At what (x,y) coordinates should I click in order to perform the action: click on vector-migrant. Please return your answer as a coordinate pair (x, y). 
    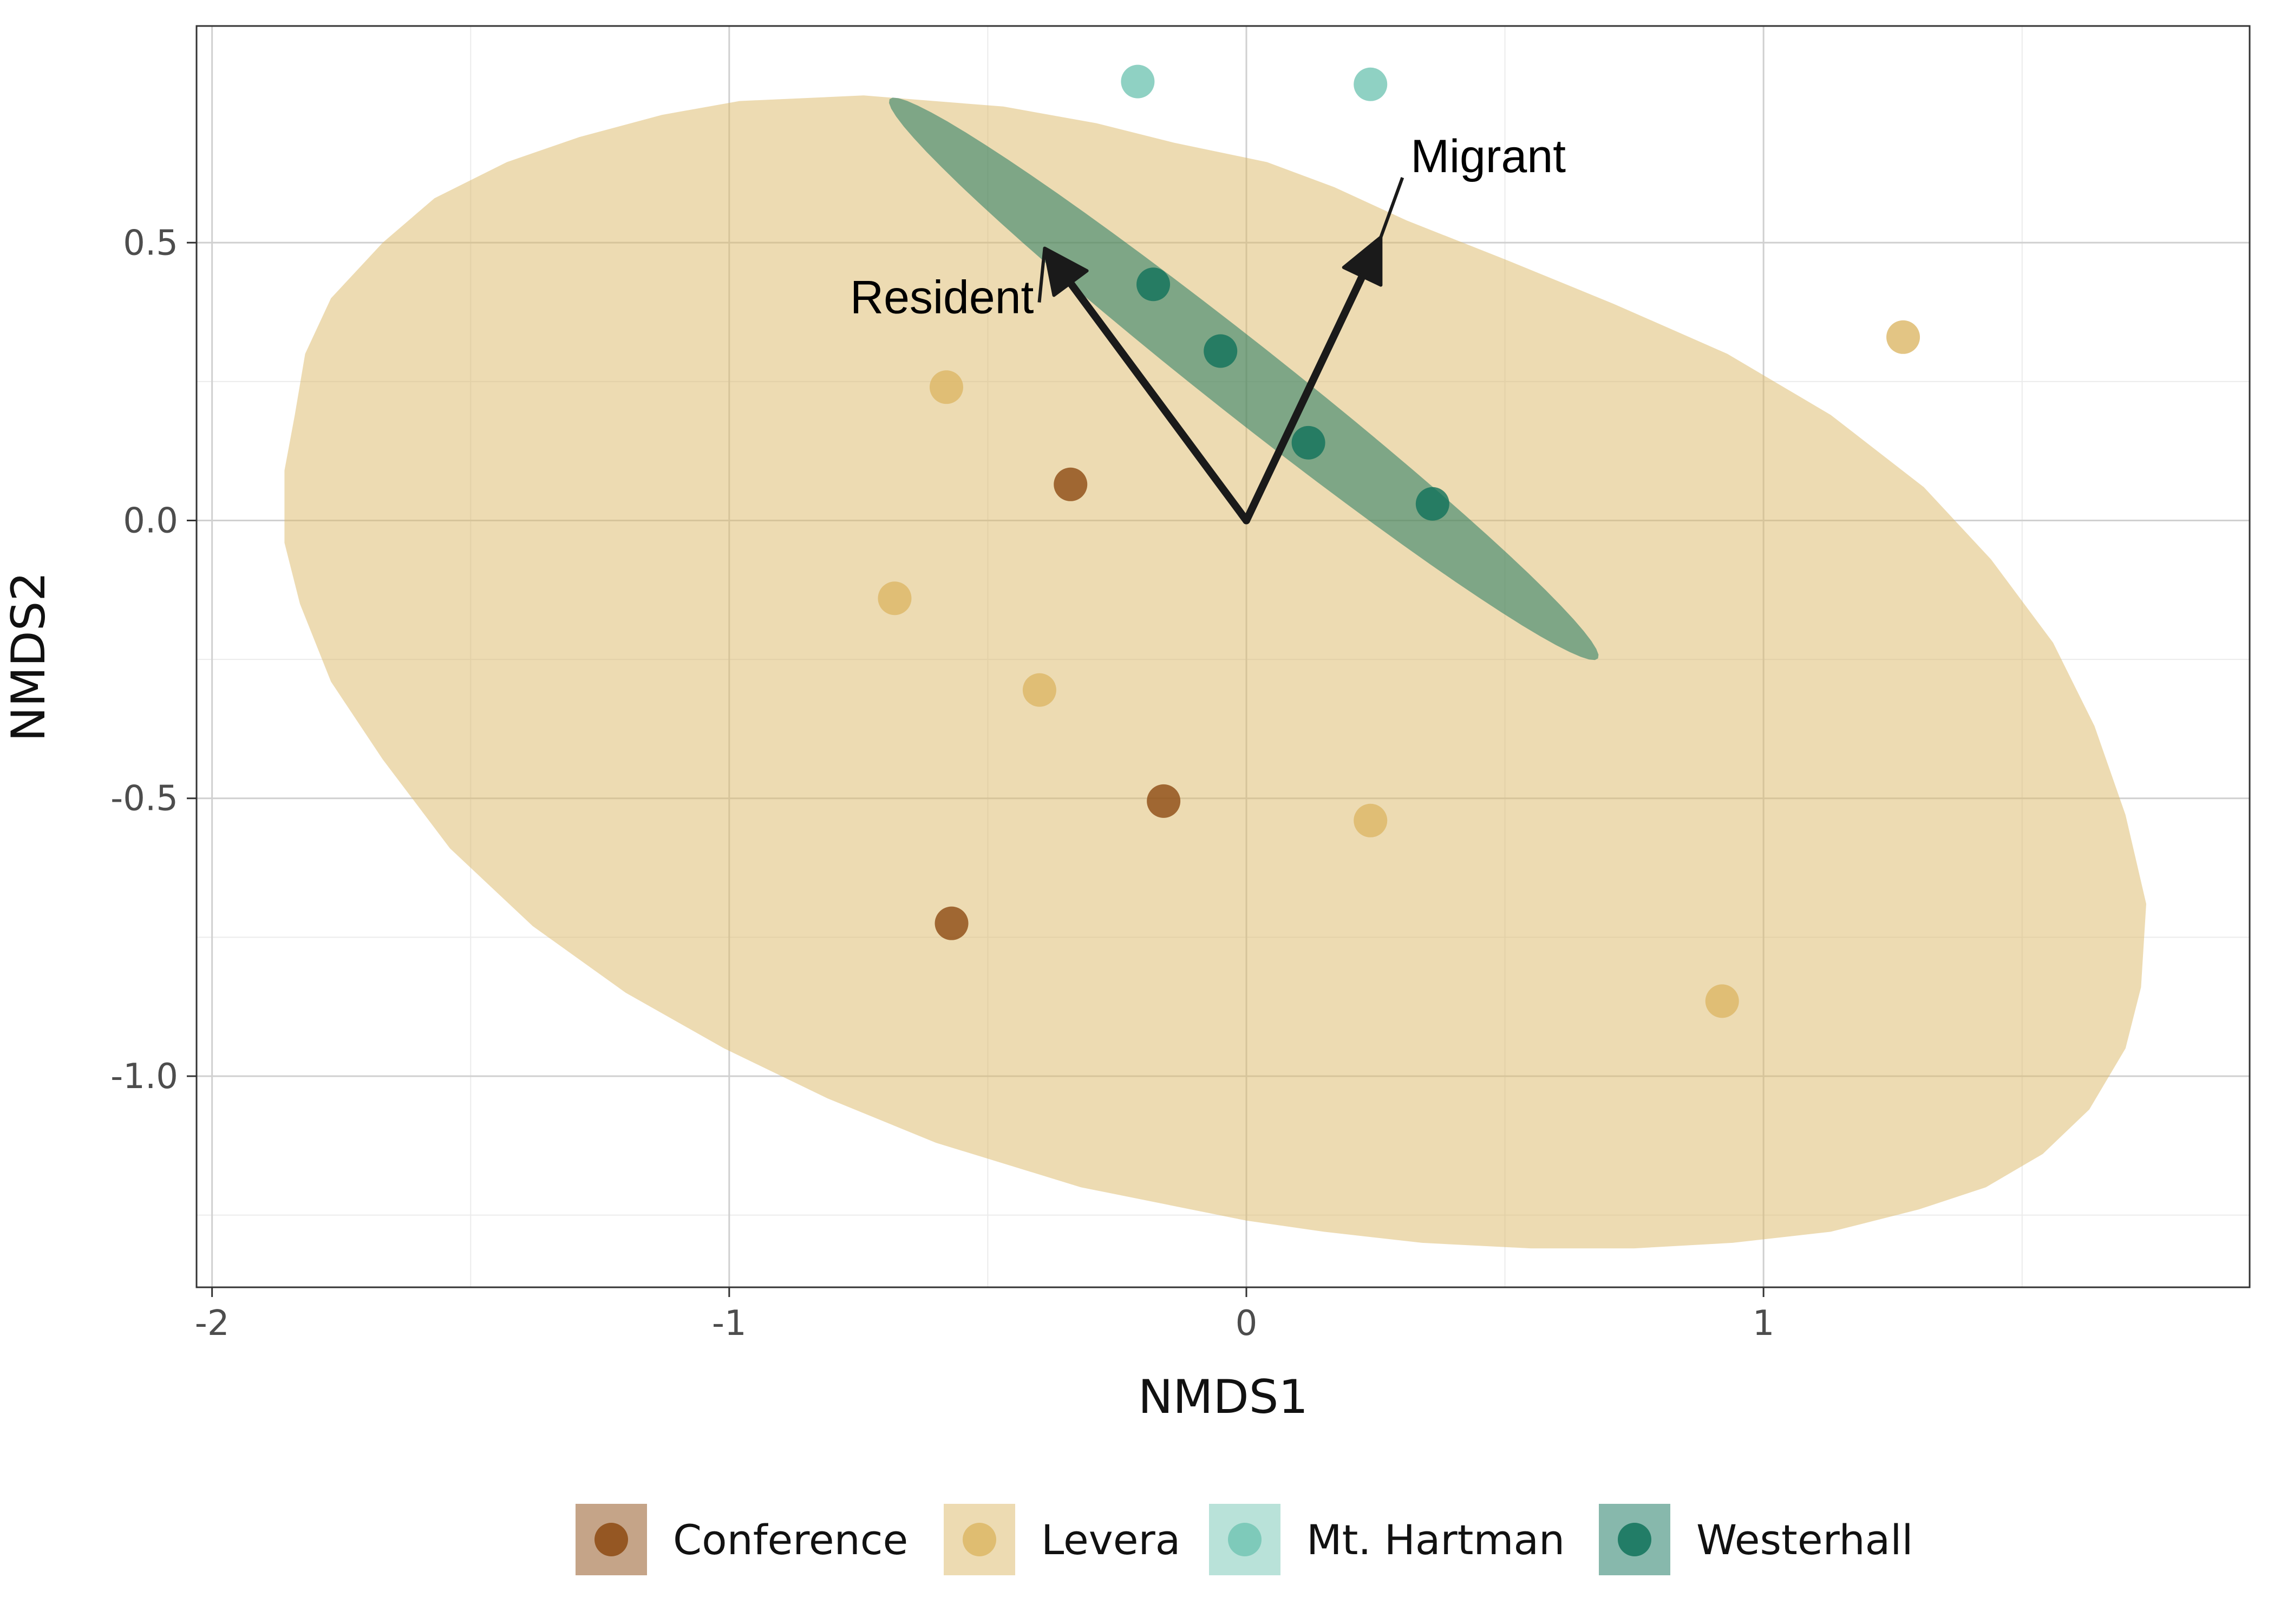
    Looking at the image, I should click on (1305, 398).